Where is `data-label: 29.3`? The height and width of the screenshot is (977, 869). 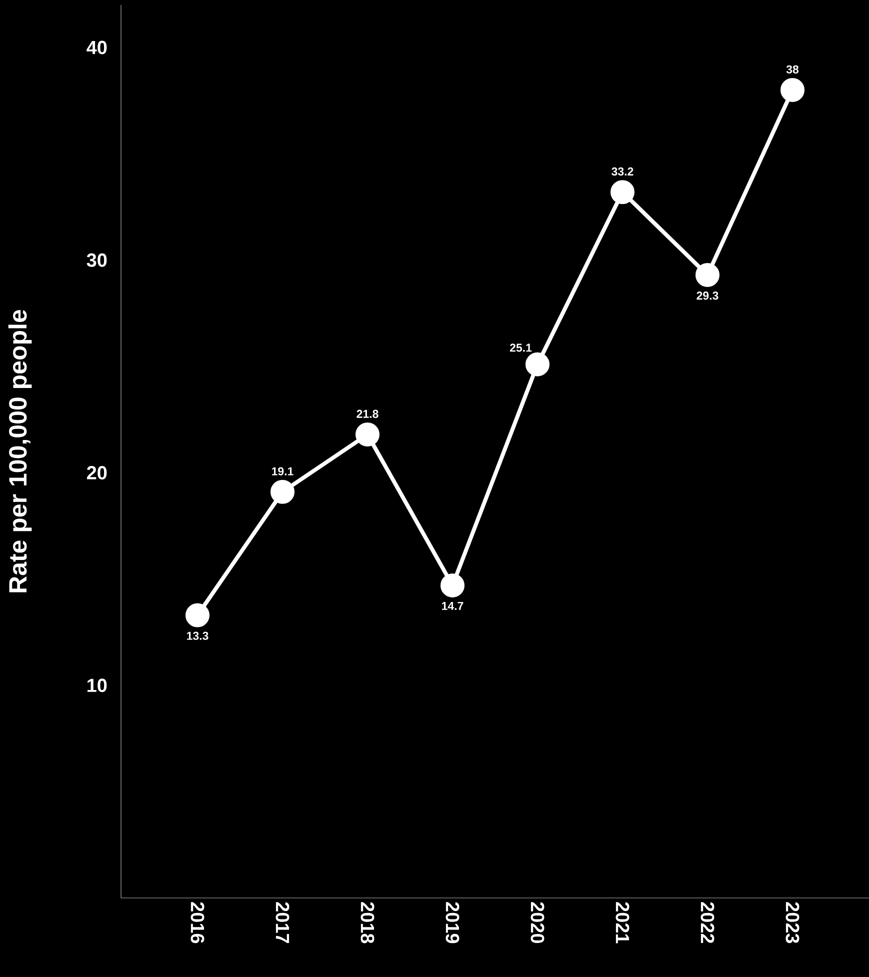
data-label: 29.3 is located at coordinates (707, 296).